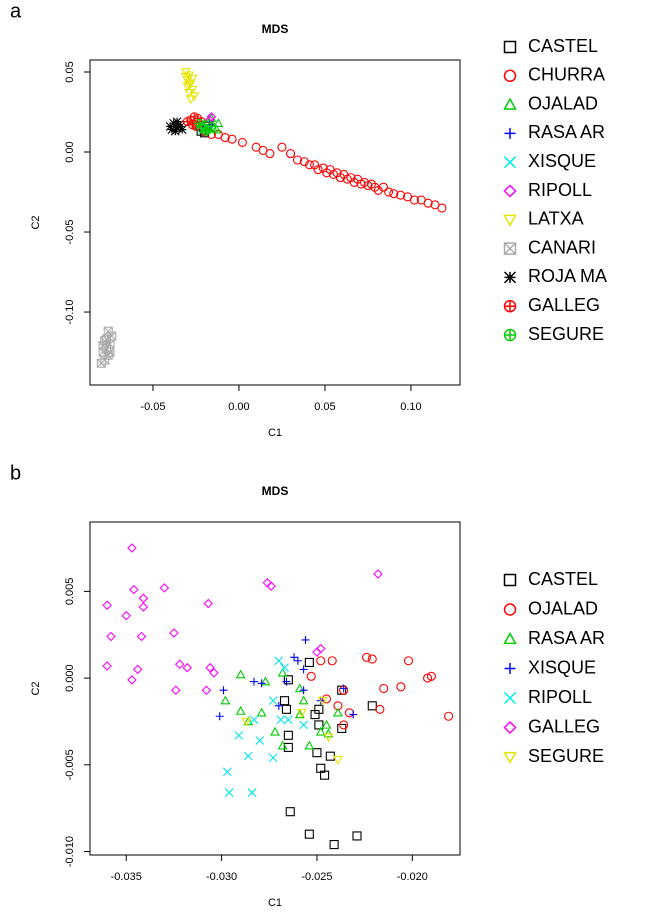 This screenshot has width=650, height=923. Describe the element at coordinates (563, 579) in the screenshot. I see `legend-label: CASTEL` at that location.